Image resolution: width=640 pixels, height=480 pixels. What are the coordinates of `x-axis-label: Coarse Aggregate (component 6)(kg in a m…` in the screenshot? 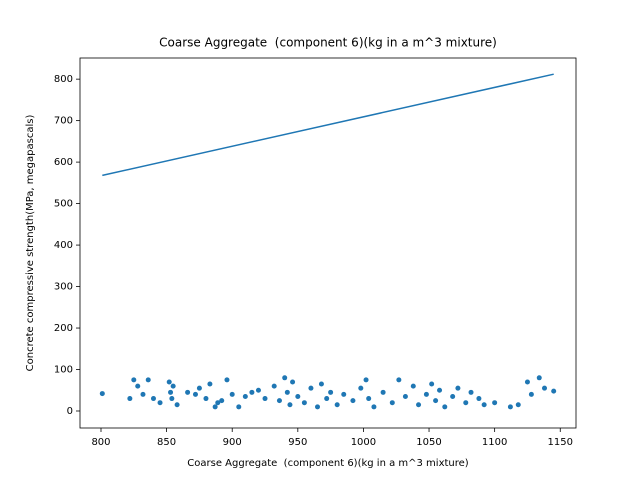 It's located at (328, 463).